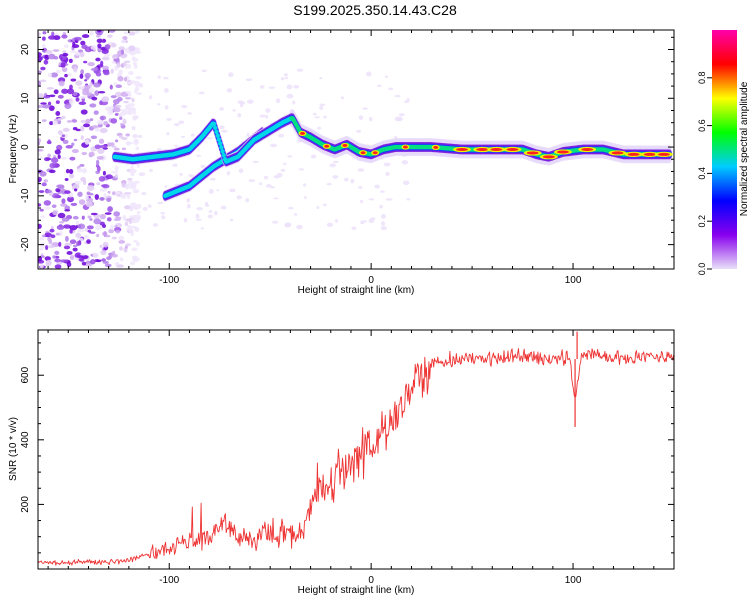 This screenshot has width=750, height=605. I want to click on snr-y-tick-label: 400, so click(25, 439).